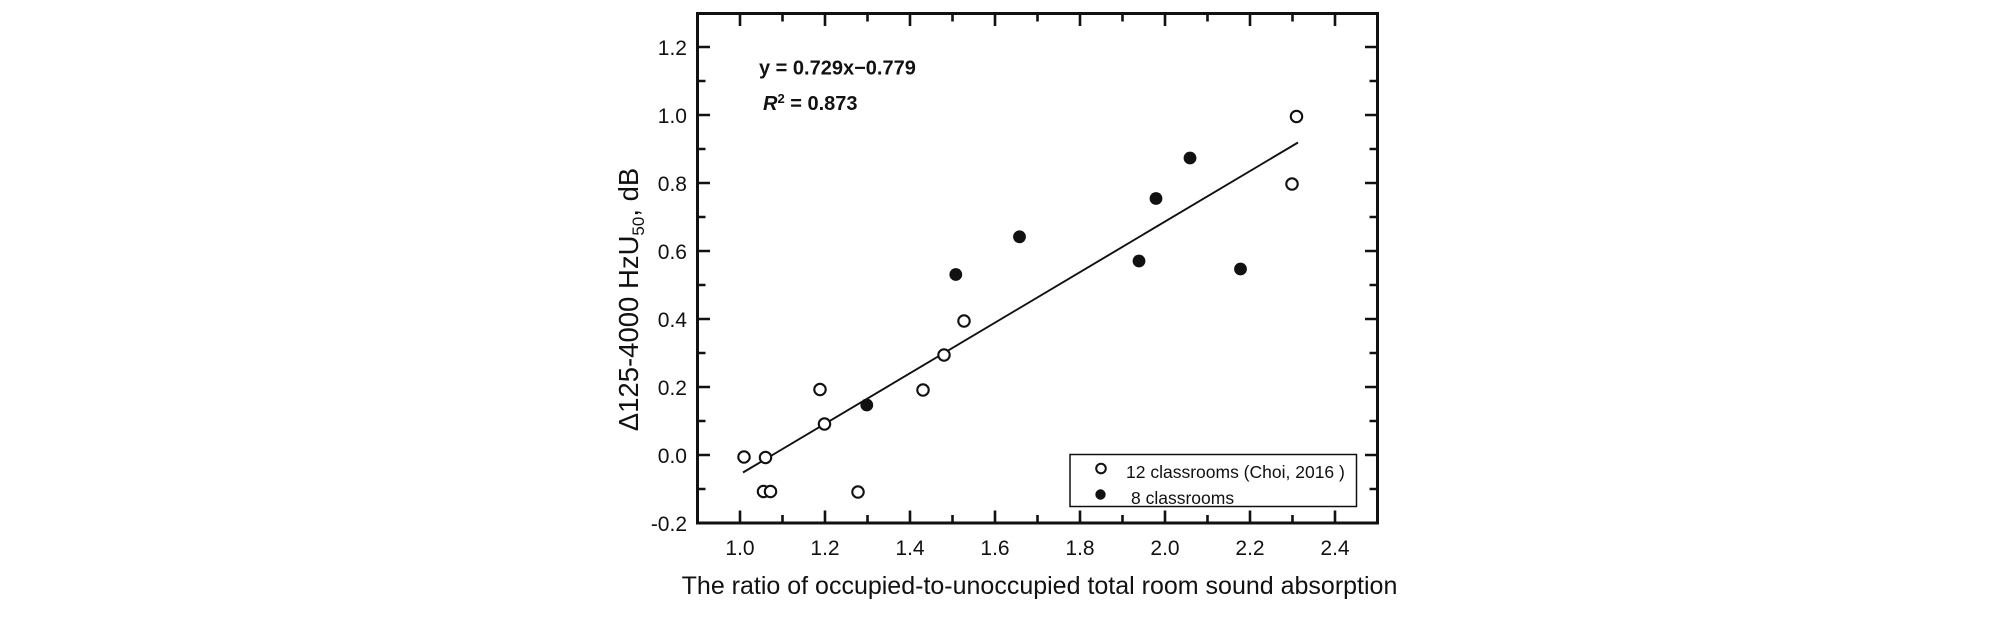 The image size is (2008, 619). What do you see at coordinates (1249, 548) in the screenshot?
I see `svg-text: 2.2` at bounding box center [1249, 548].